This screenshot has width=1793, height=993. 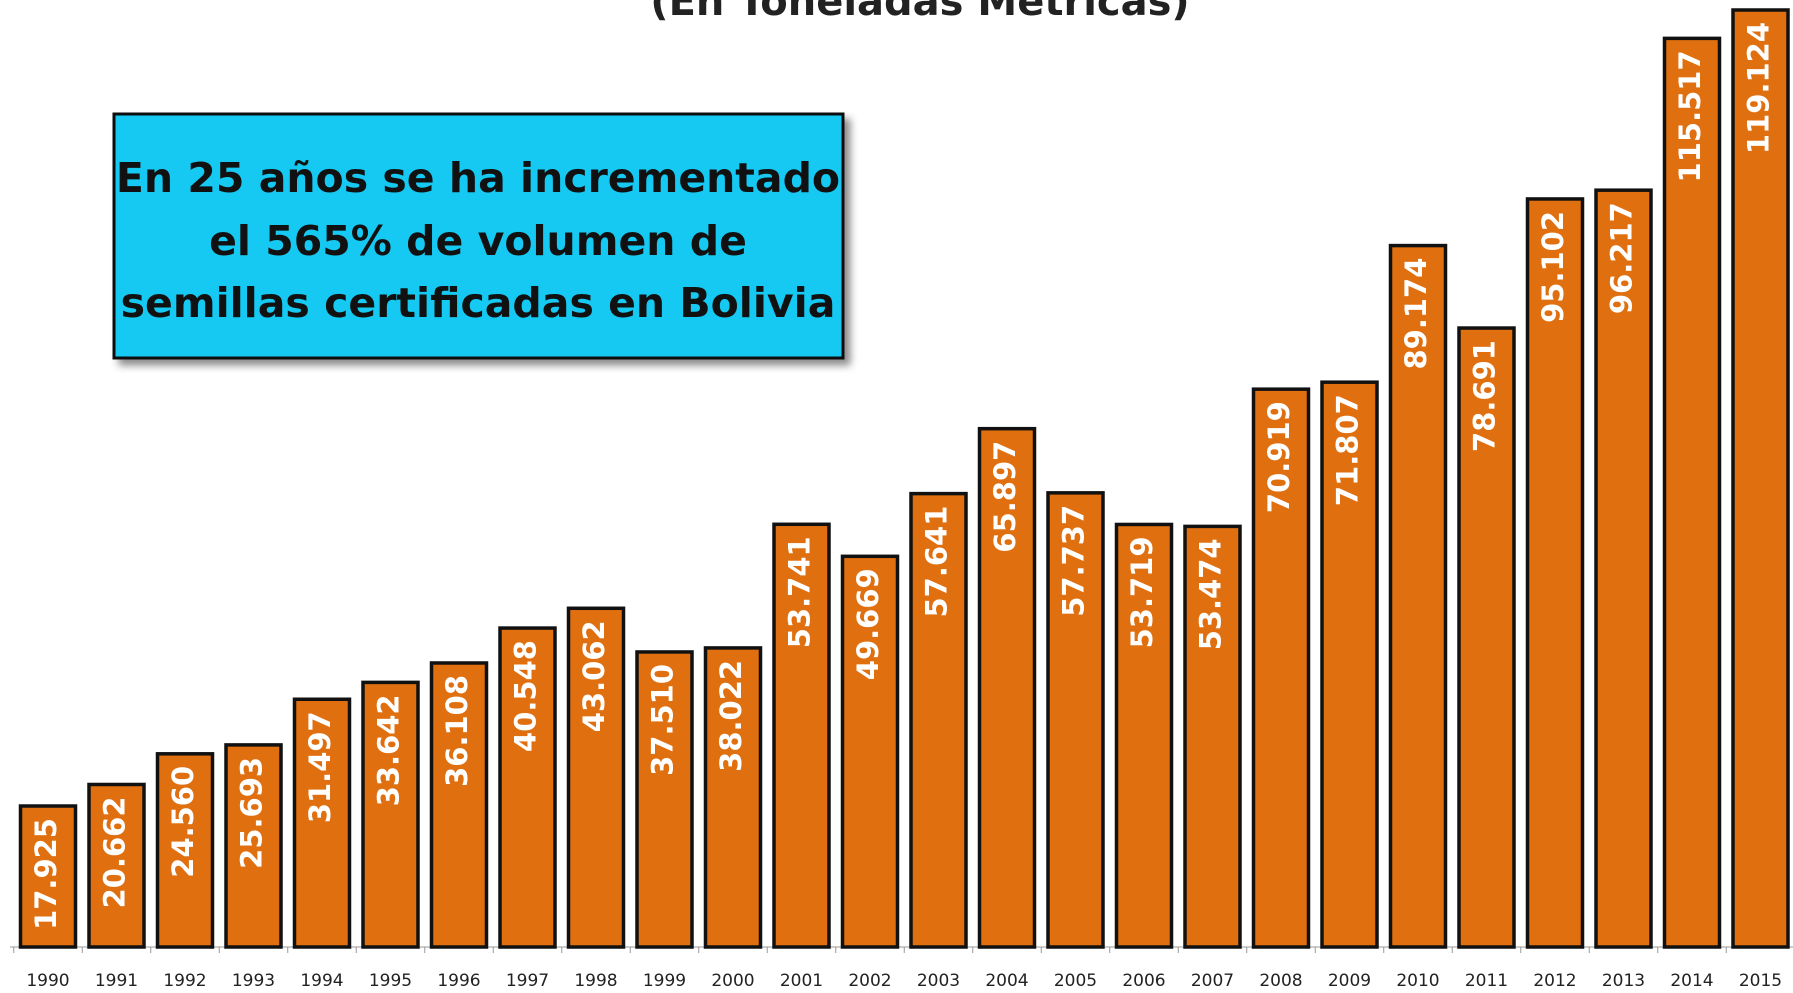 I want to click on value-label: 33.642, so click(x=389, y=750).